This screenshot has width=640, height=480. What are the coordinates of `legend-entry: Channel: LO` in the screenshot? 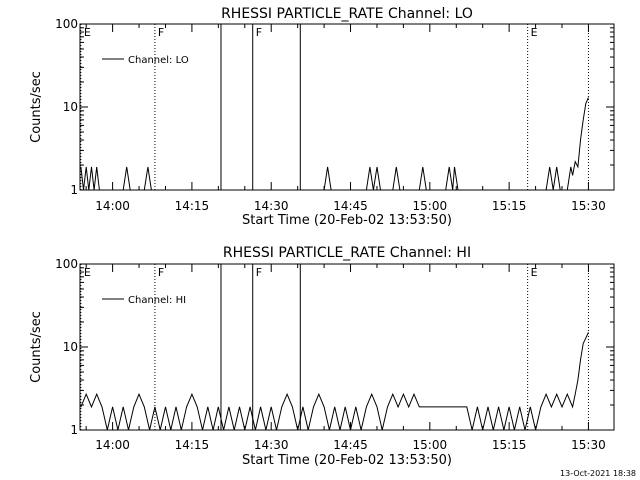 It's located at (158, 60).